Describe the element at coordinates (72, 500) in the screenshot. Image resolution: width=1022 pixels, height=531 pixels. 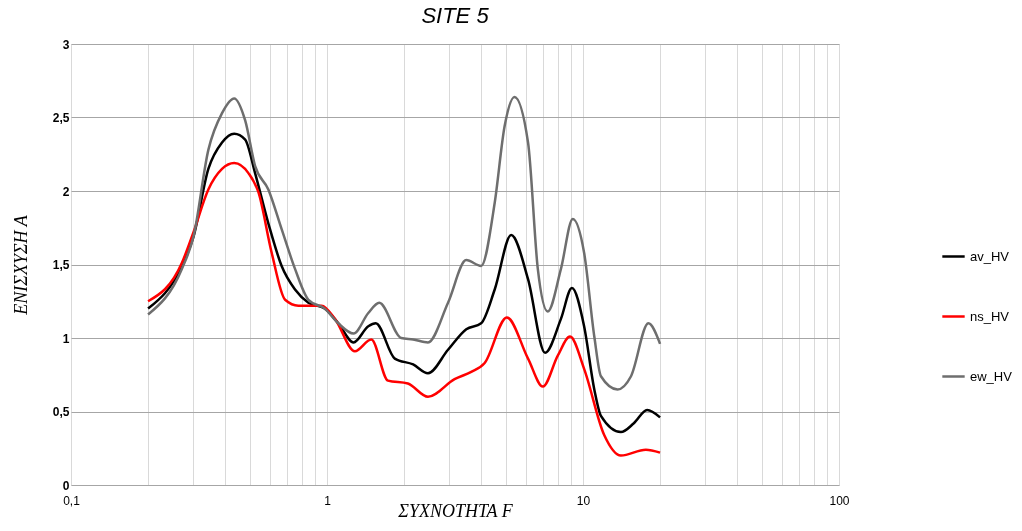
I see `x-tick-label: 0,1` at that location.